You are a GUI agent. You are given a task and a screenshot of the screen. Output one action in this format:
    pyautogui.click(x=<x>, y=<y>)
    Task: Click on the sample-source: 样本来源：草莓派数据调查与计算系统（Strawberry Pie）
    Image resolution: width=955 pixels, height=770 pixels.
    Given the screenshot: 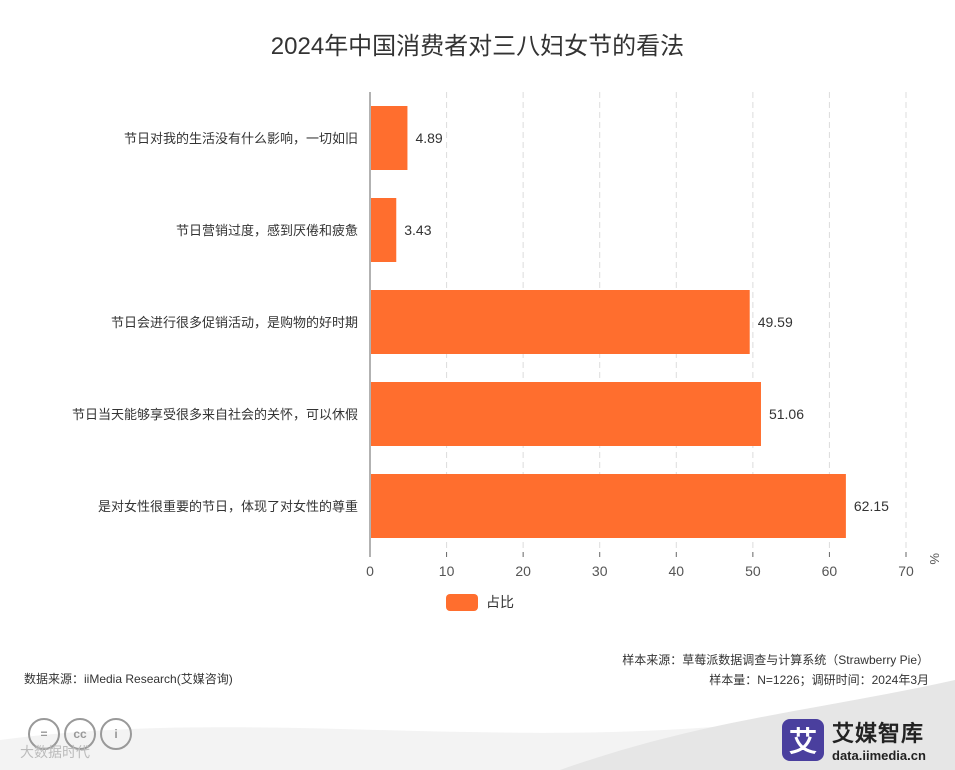 What is the action you would take?
    pyautogui.click(x=775, y=660)
    